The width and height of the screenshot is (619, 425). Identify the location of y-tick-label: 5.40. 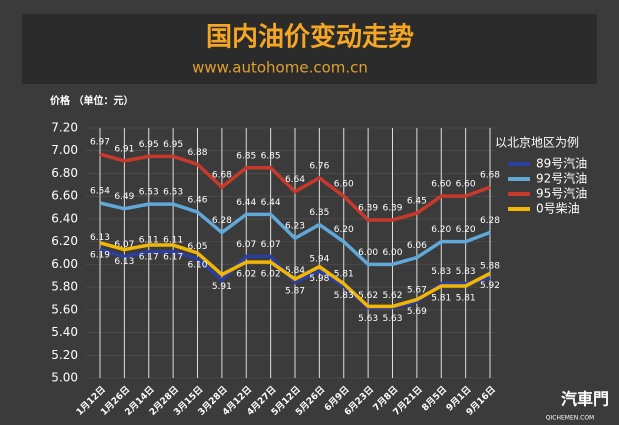
(64, 332).